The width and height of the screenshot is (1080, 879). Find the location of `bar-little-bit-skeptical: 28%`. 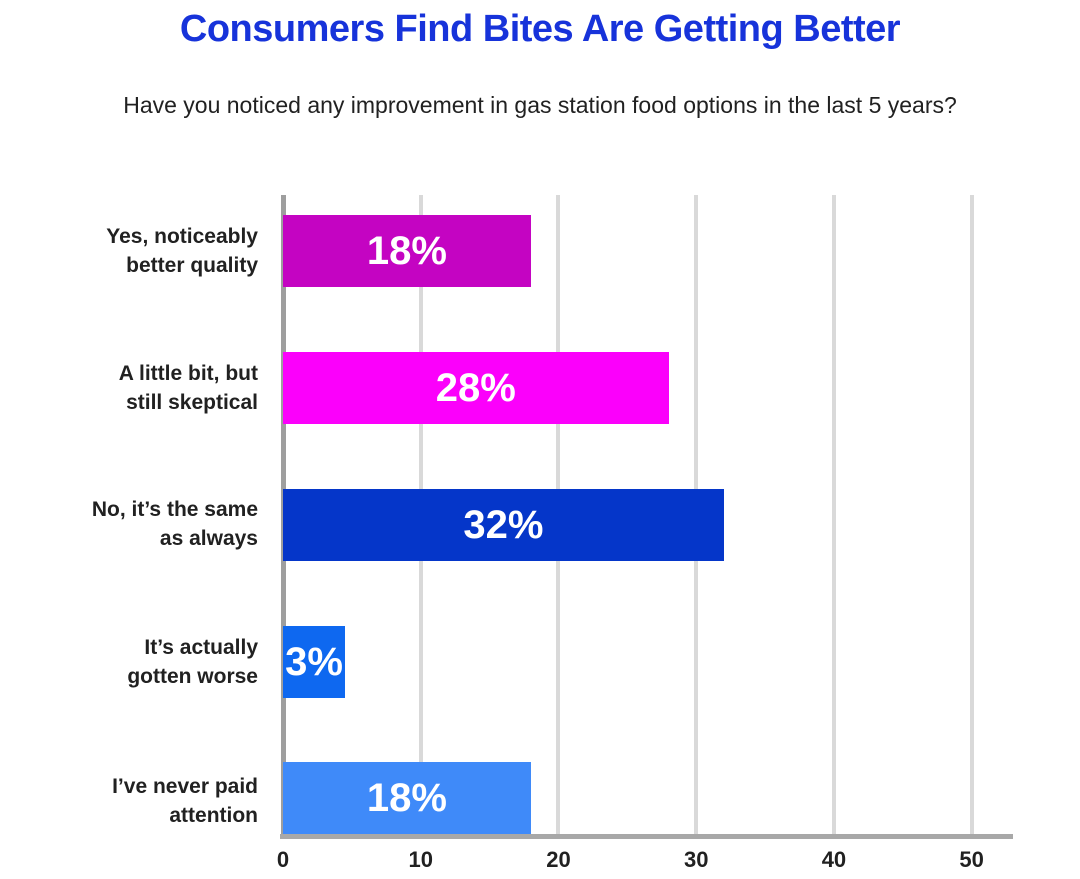

bar-little-bit-skeptical: 28% is located at coordinates (476, 388).